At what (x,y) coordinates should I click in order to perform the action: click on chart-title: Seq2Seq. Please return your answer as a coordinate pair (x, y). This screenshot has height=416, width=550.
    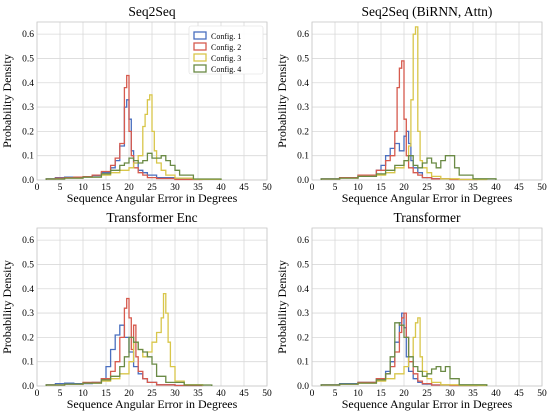
    Looking at the image, I should click on (152, 11).